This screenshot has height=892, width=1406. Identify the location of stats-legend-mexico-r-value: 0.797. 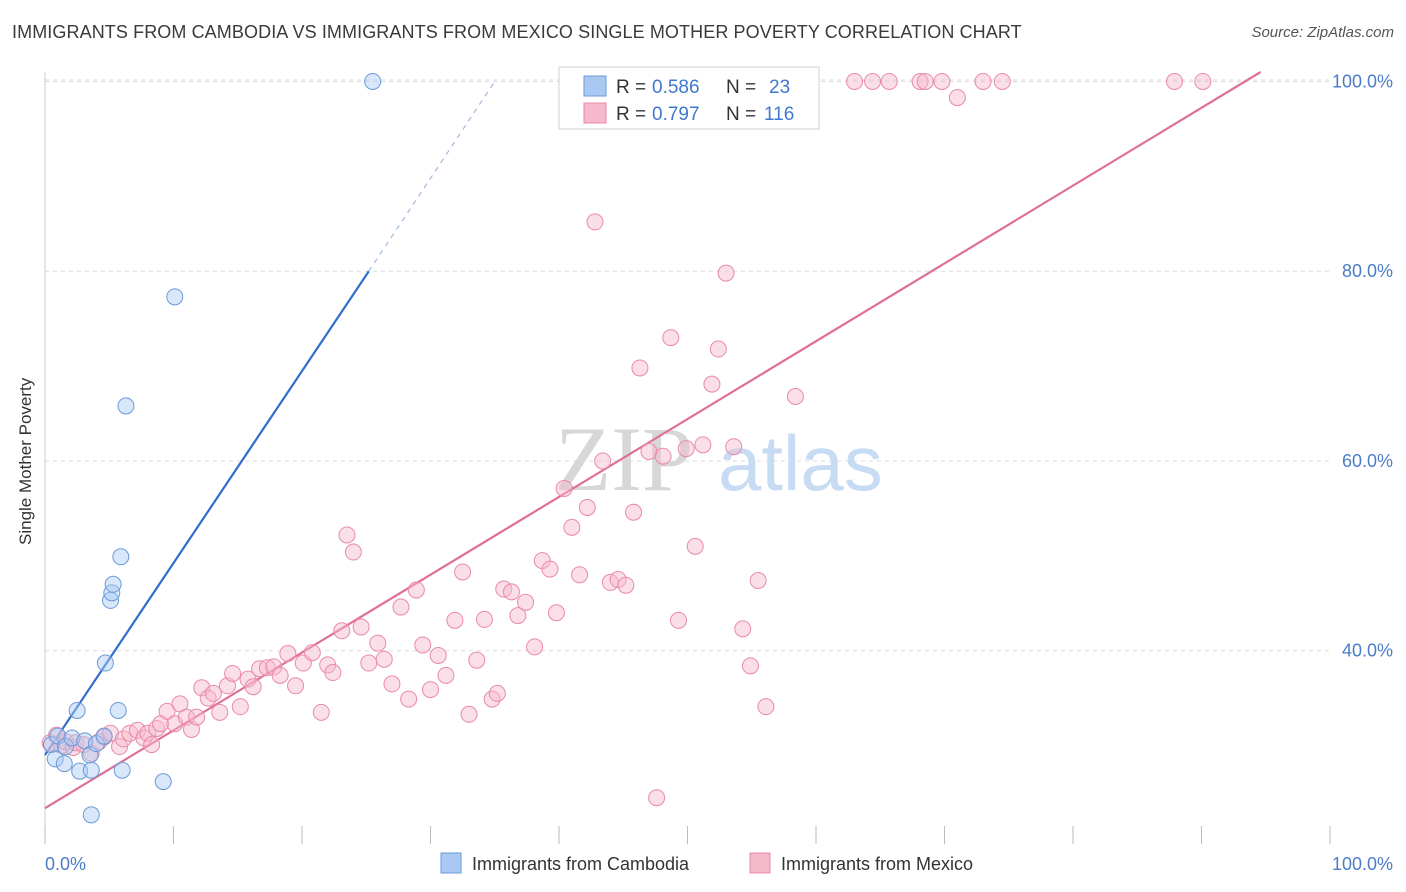
(676, 114).